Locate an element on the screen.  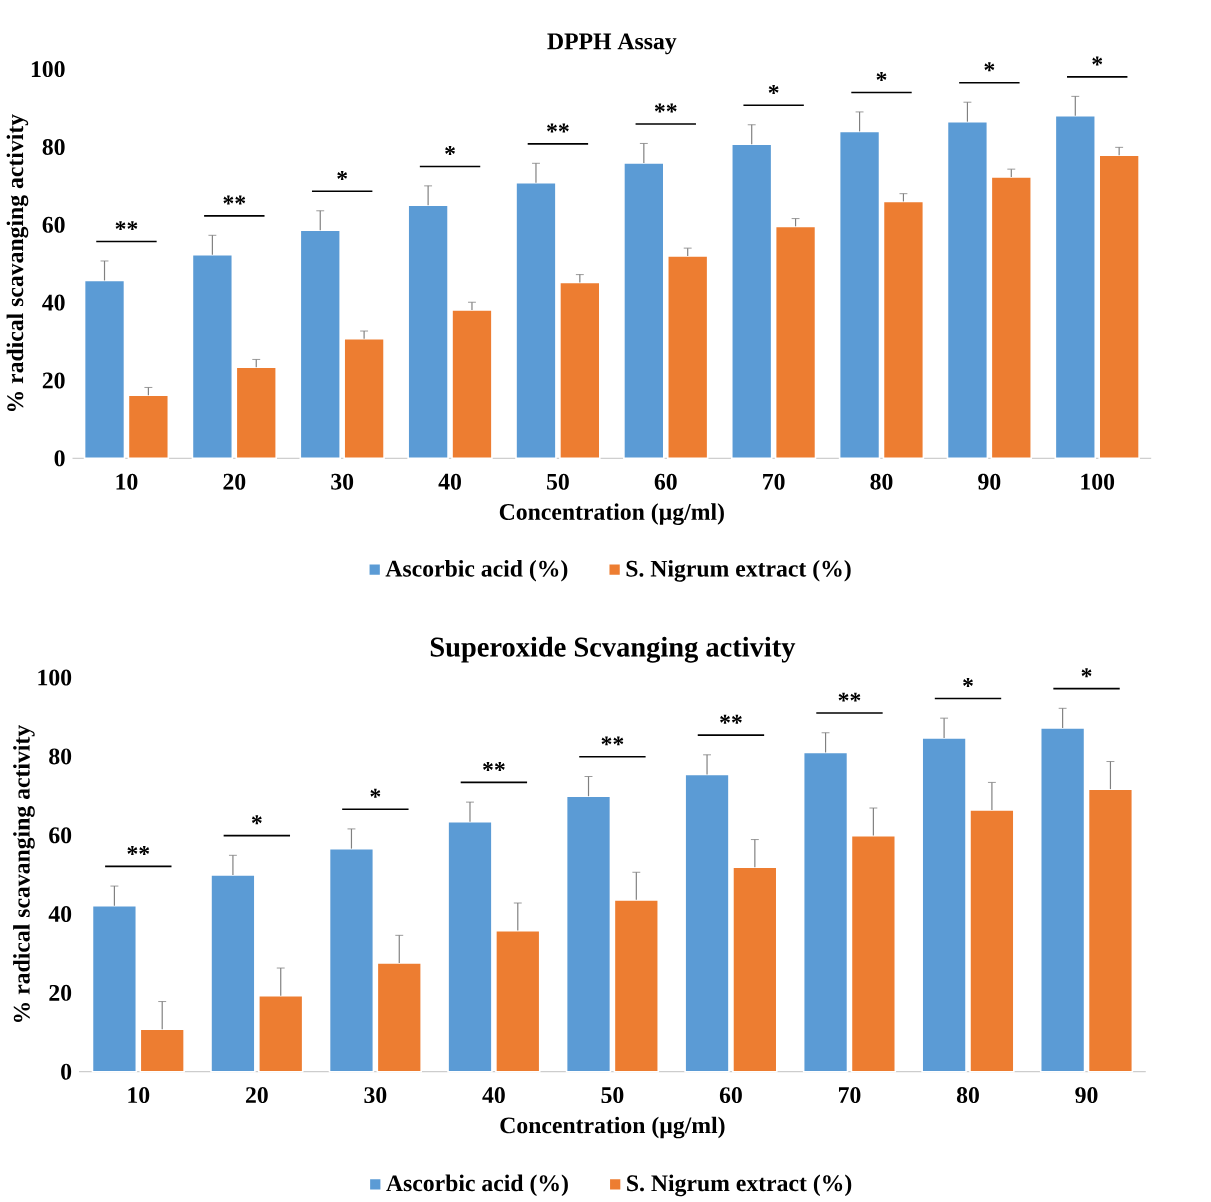
chart-title: DPPH Assay is located at coordinates (612, 44).